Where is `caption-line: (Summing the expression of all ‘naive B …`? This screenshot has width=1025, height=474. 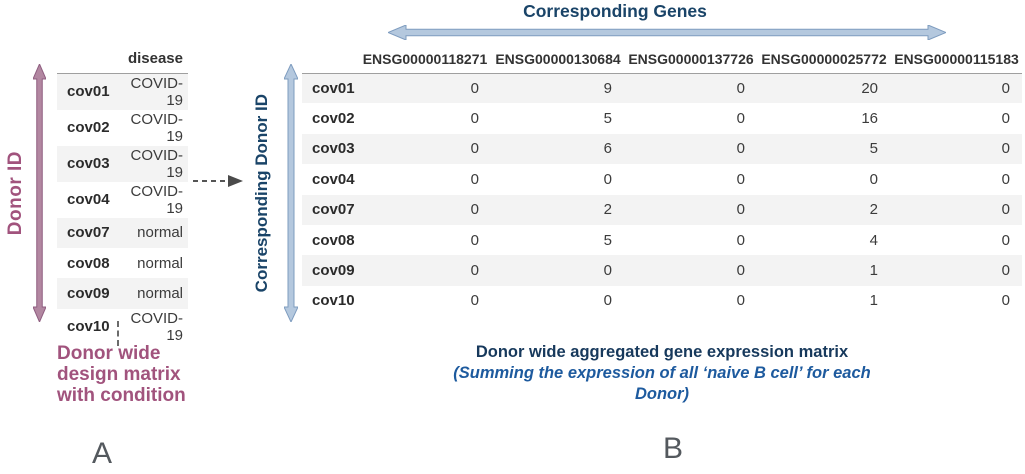
caption-line: (Summing the expression of all ‘naive B … is located at coordinates (662, 373).